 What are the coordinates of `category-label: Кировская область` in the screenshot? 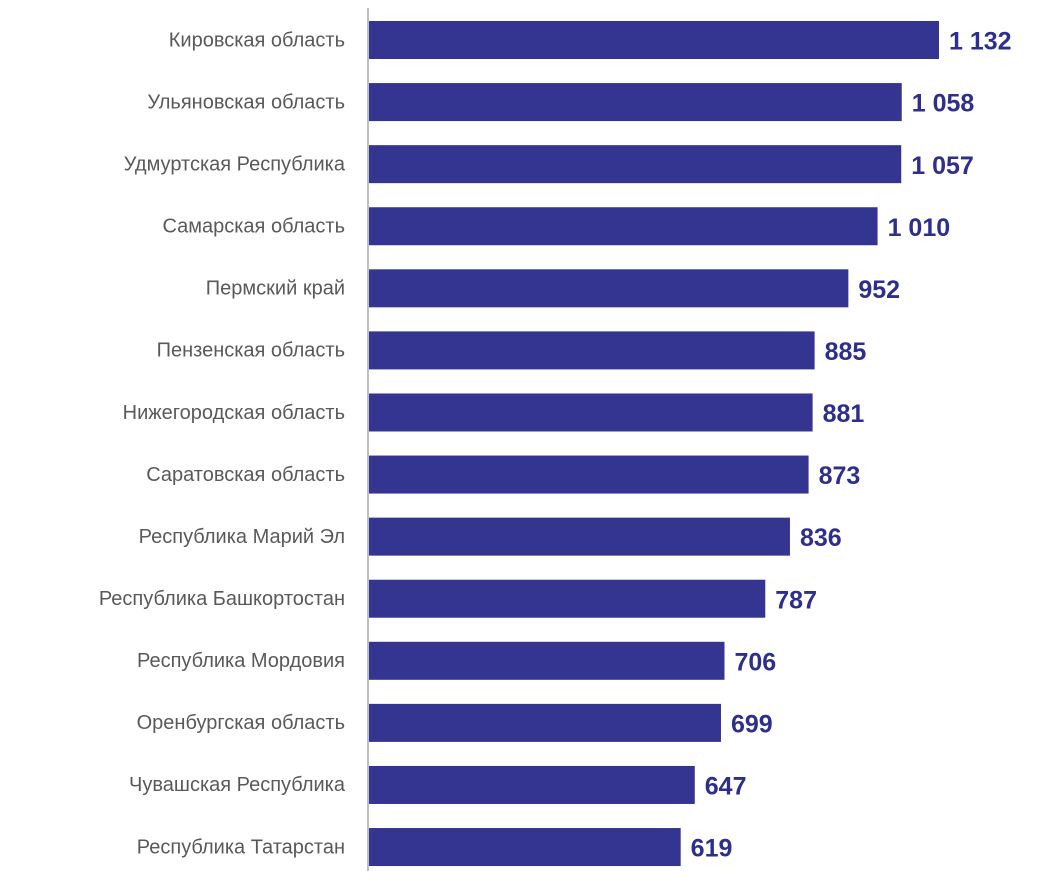 It's located at (257, 40).